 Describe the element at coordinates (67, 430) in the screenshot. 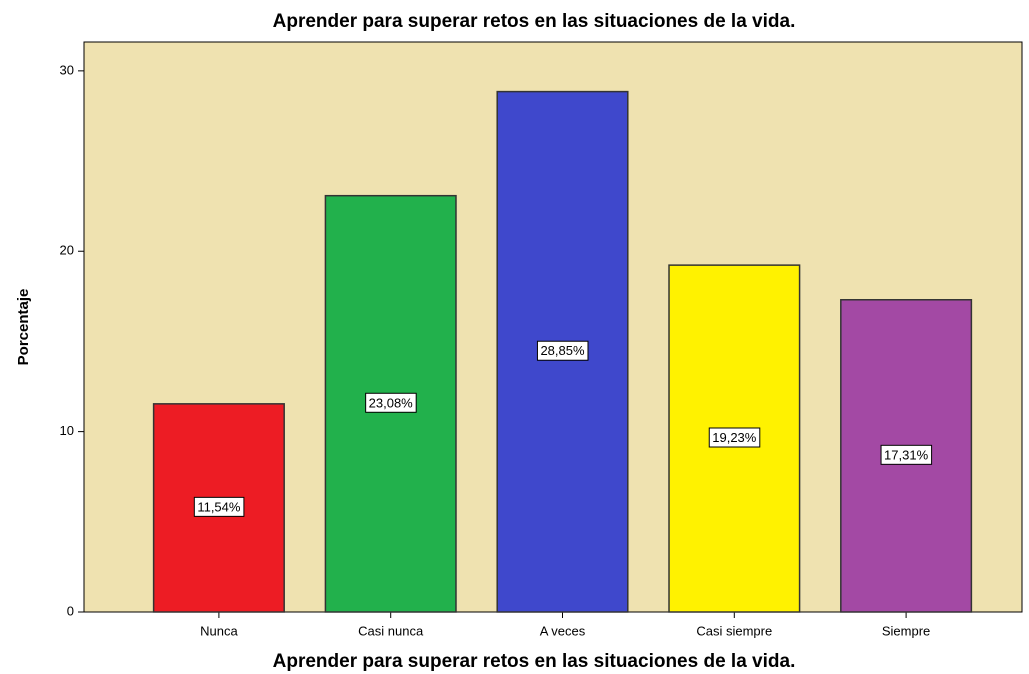

I see `y-tick-label: 10` at that location.